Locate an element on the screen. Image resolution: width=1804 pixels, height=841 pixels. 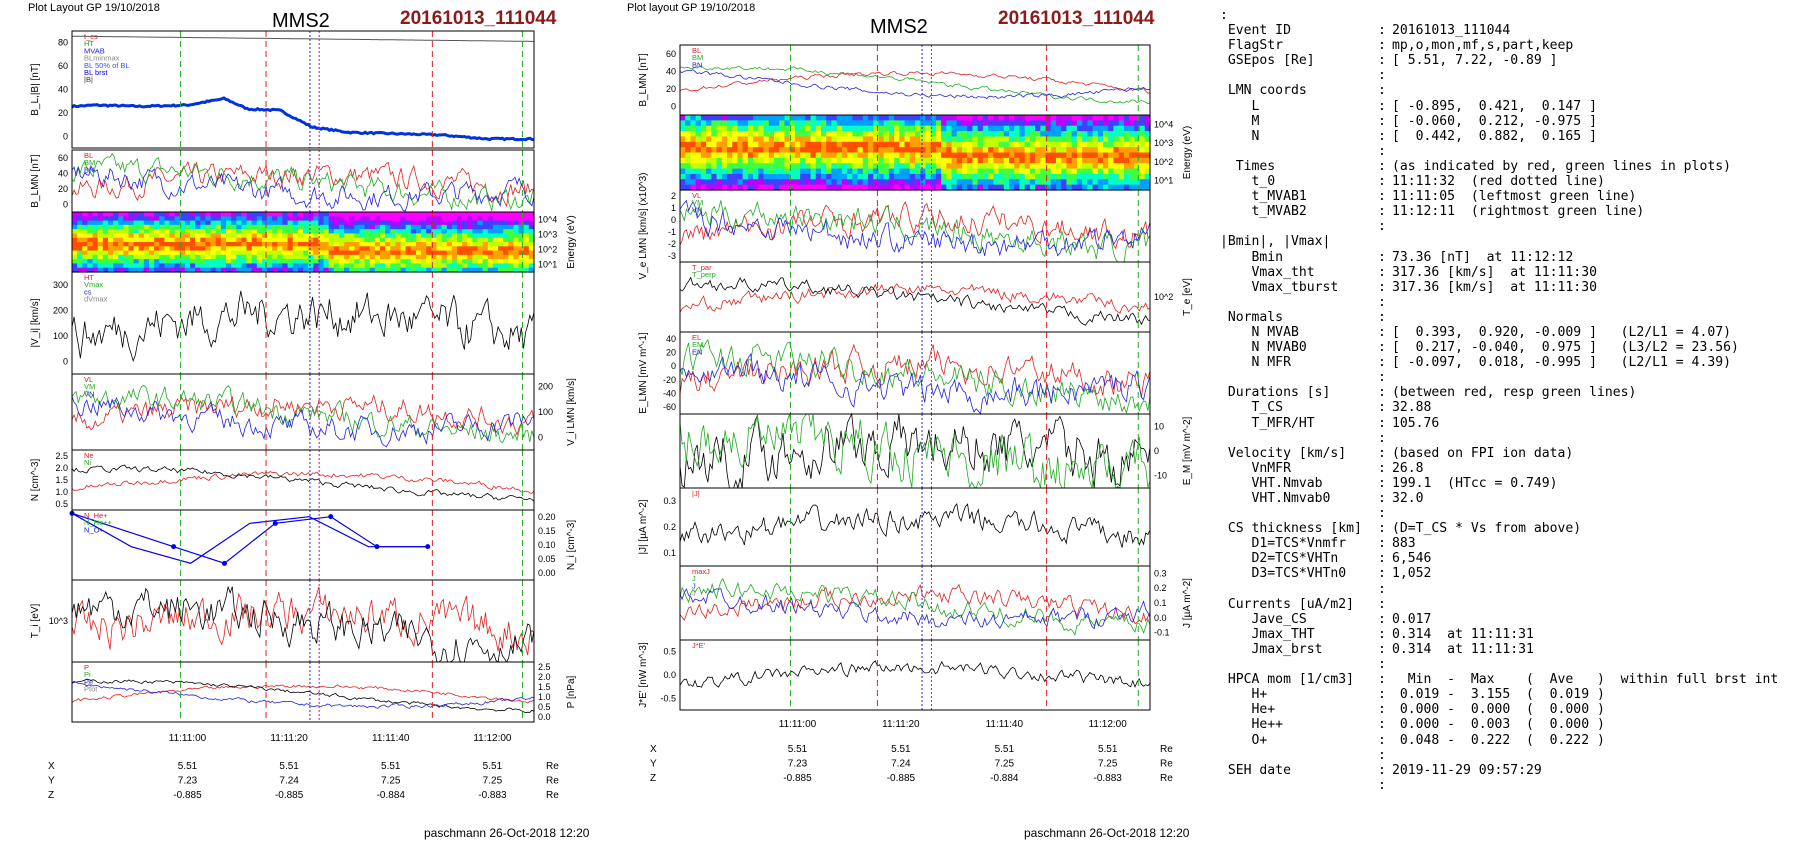
y-tick-label: 10^3 is located at coordinates (547, 235).